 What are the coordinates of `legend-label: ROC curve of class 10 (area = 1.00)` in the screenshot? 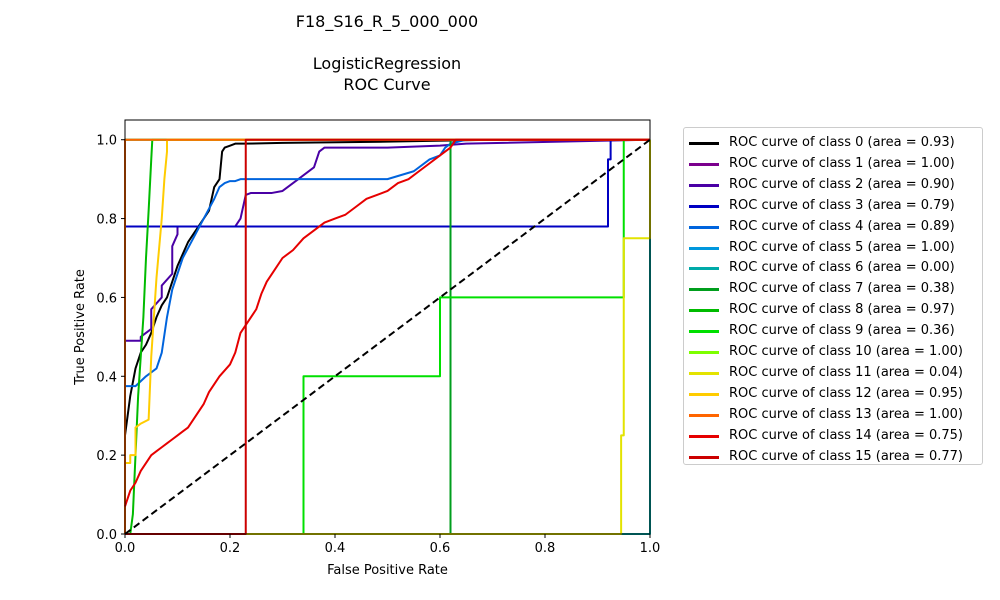 It's located at (846, 351).